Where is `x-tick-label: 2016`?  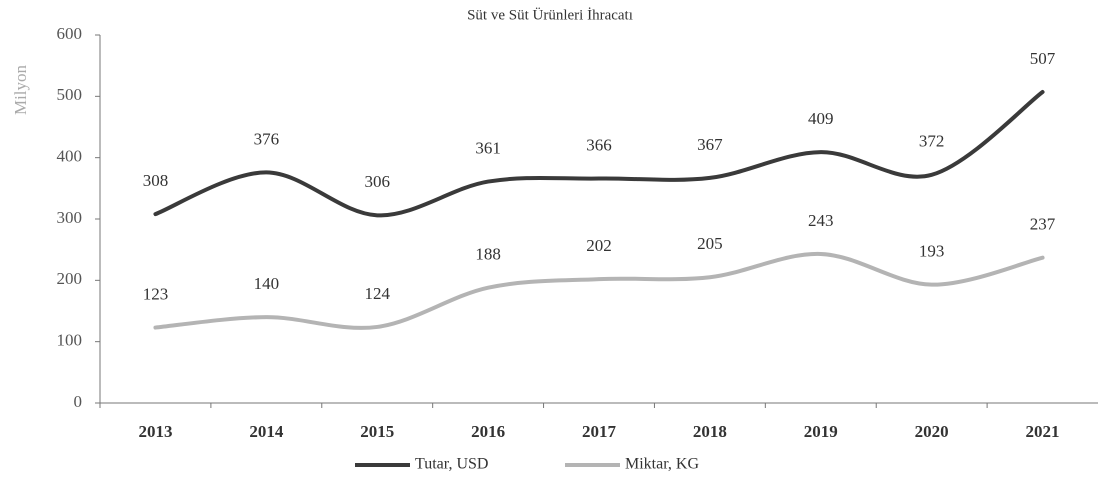 x-tick-label: 2016 is located at coordinates (488, 431).